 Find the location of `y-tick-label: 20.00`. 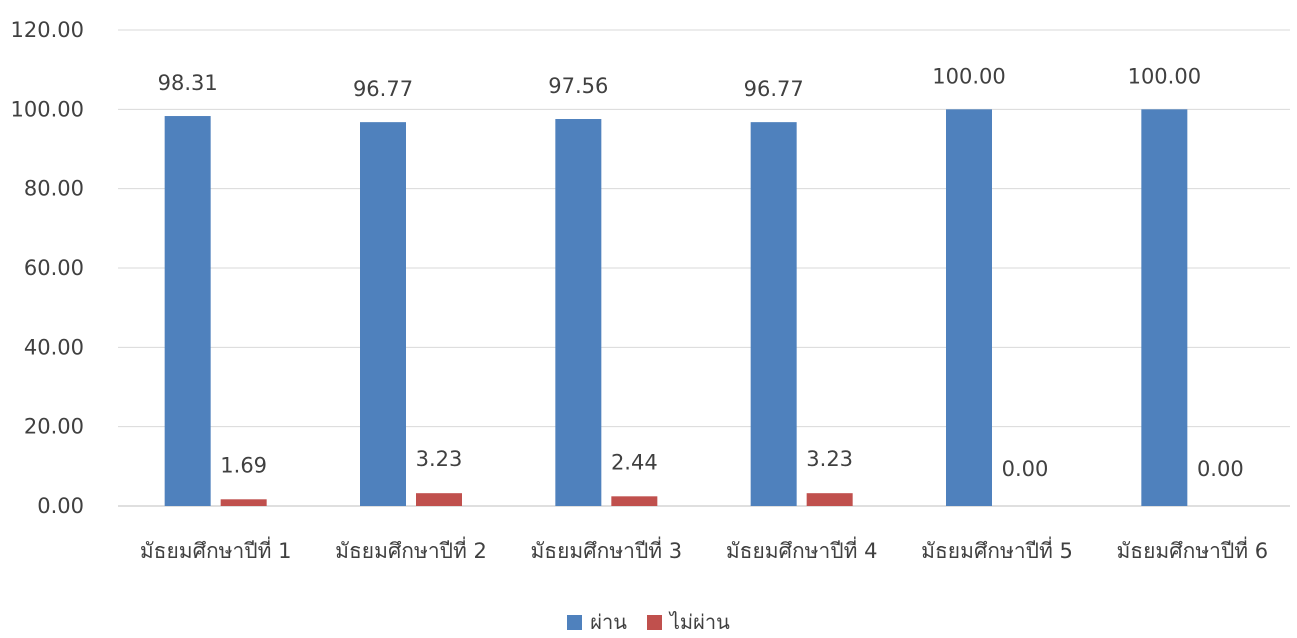

y-tick-label: 20.00 is located at coordinates (54, 427).